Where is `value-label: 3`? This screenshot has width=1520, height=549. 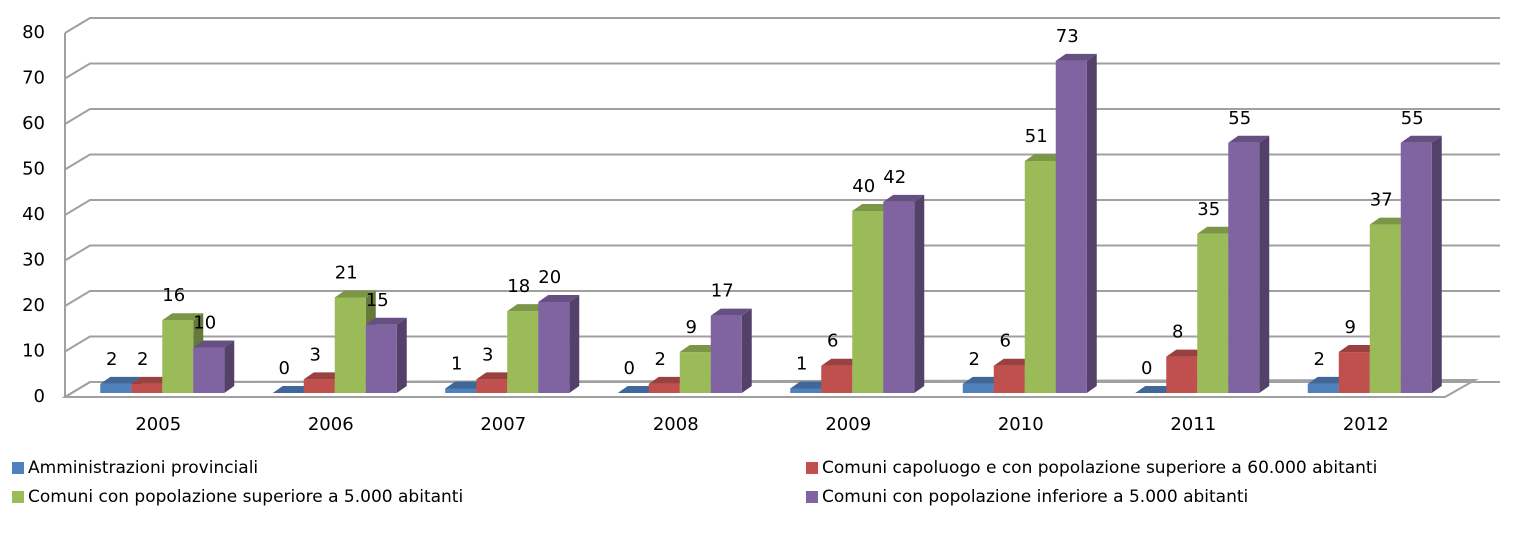
value-label: 3 is located at coordinates (487, 354).